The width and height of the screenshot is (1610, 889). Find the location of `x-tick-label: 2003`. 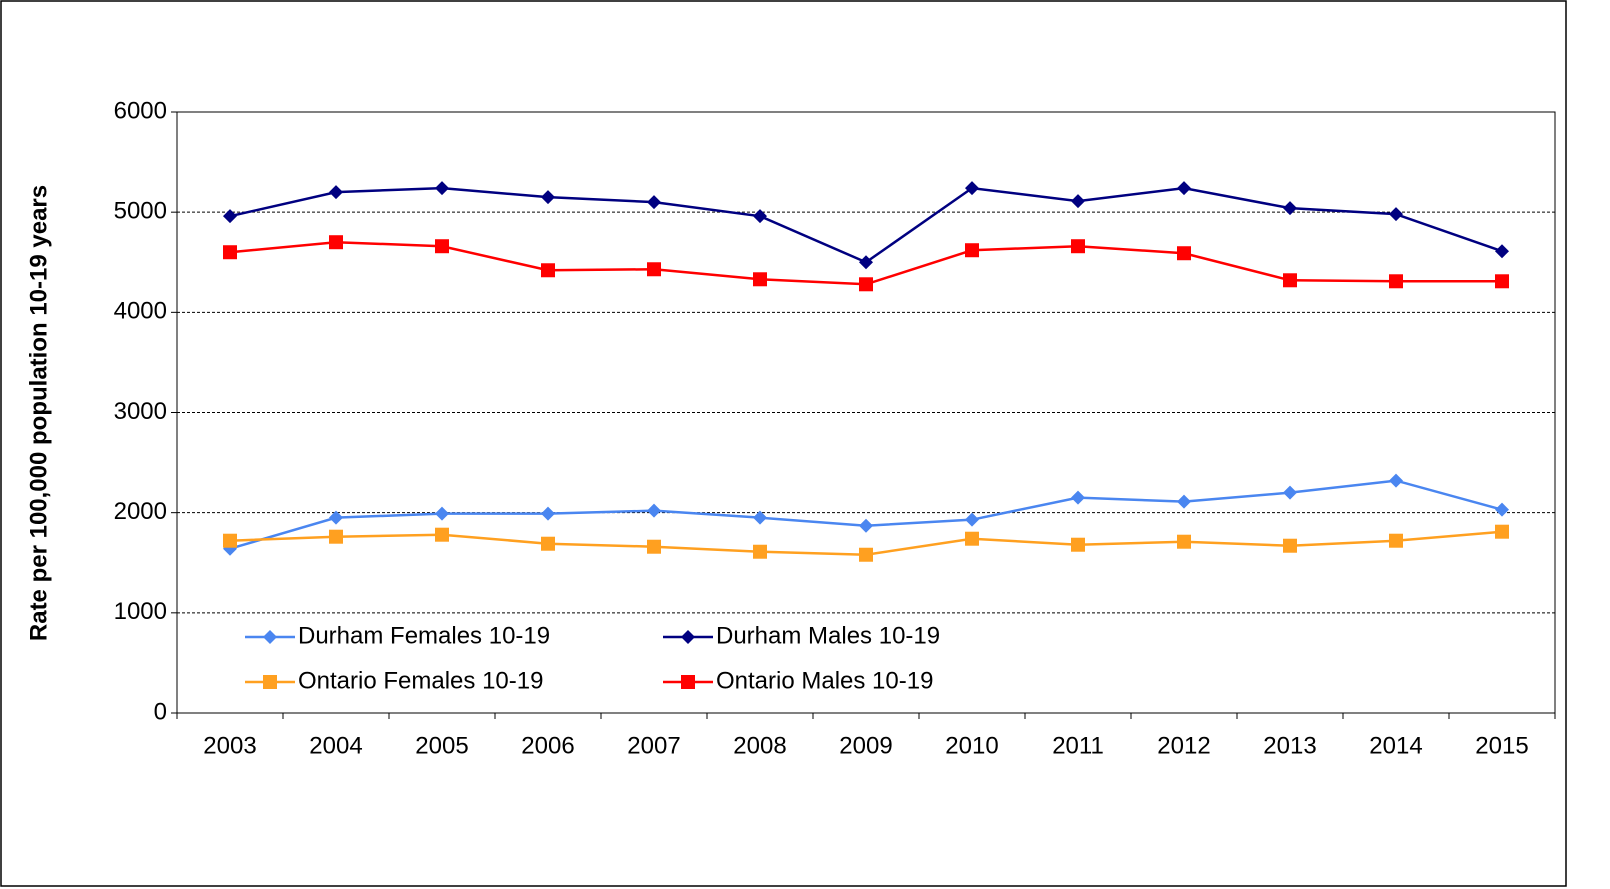

x-tick-label: 2003 is located at coordinates (229, 745).